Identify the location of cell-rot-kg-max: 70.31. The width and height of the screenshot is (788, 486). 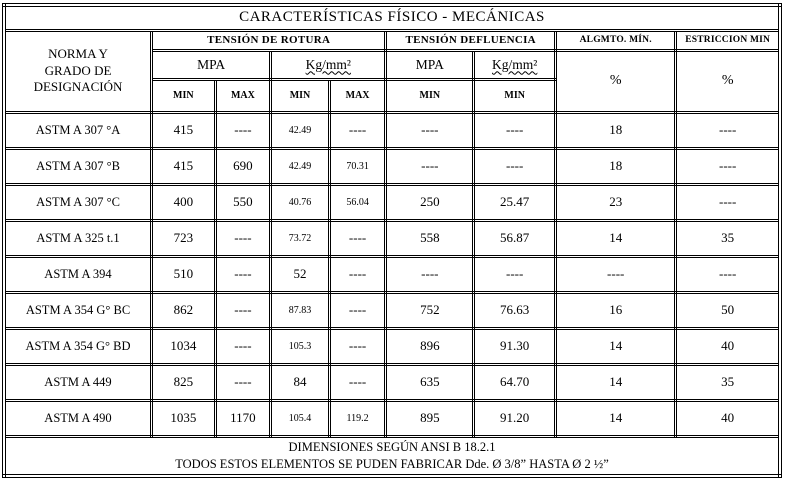
(357, 166).